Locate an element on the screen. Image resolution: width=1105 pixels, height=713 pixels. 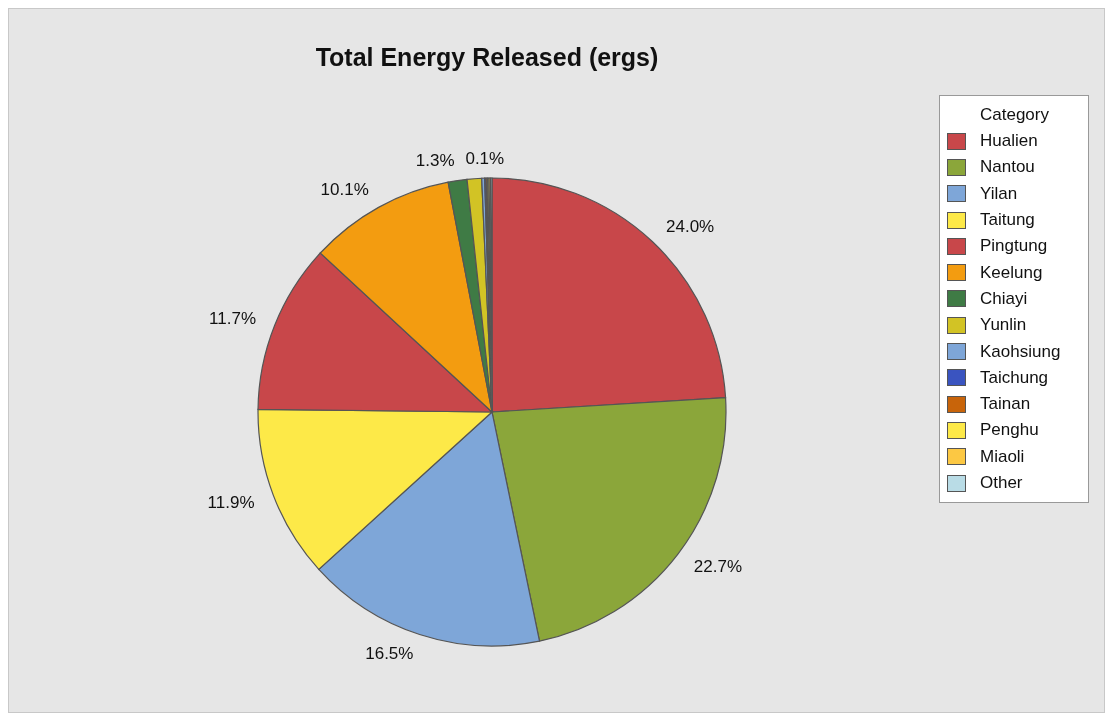
legend-label: Kaohsiung is located at coordinates (1020, 351).